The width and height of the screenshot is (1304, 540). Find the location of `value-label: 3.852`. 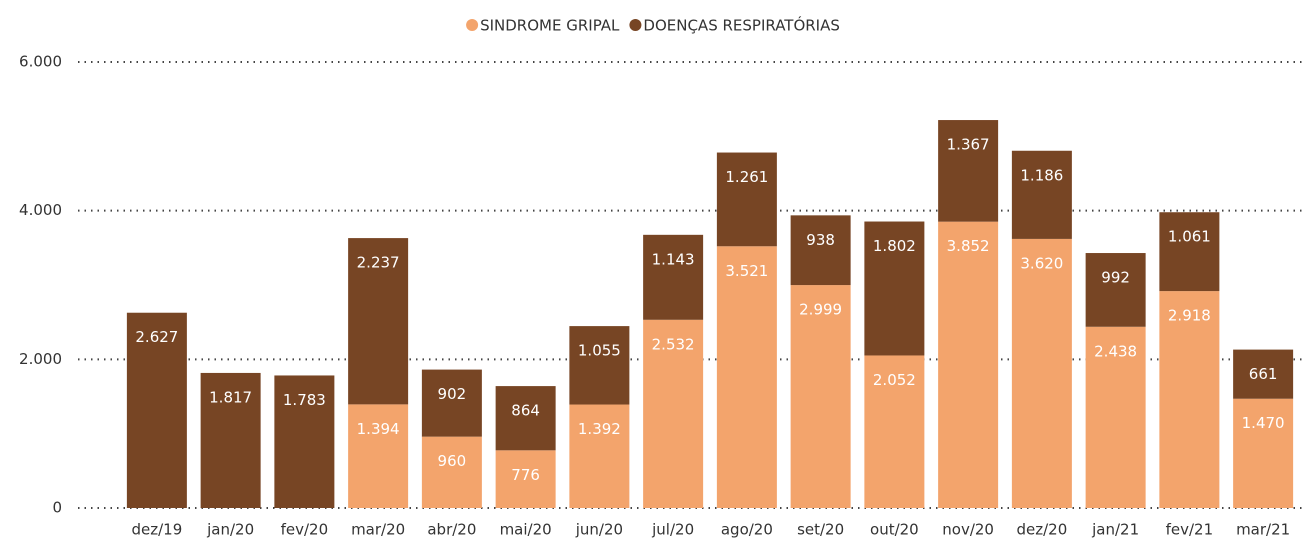

value-label: 3.852 is located at coordinates (968, 246).